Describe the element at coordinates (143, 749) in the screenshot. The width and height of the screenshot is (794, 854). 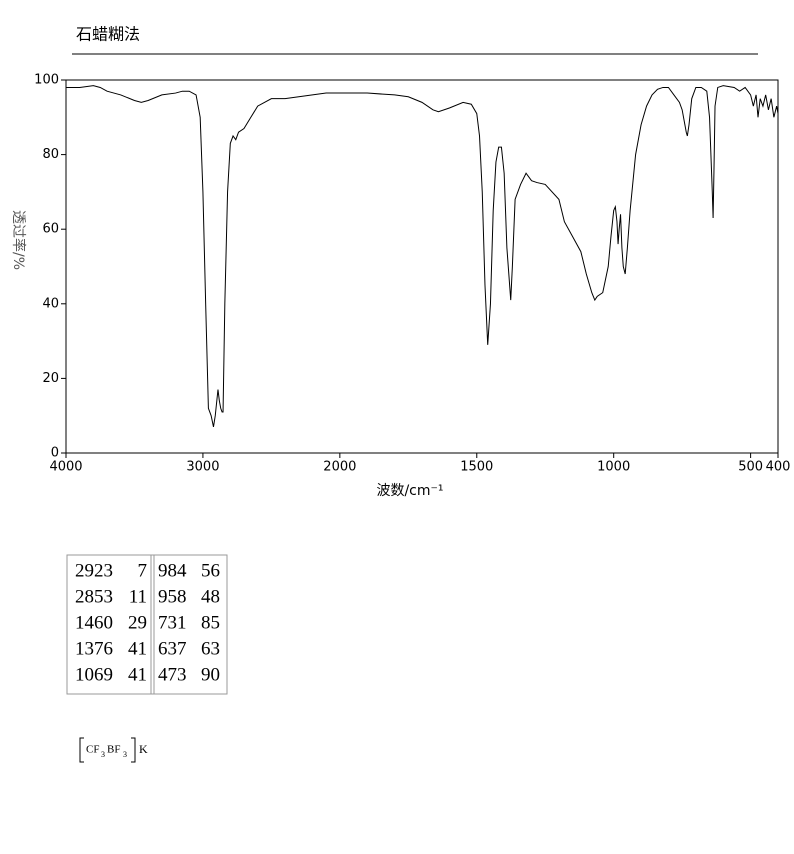
I see `formula-part: K` at that location.